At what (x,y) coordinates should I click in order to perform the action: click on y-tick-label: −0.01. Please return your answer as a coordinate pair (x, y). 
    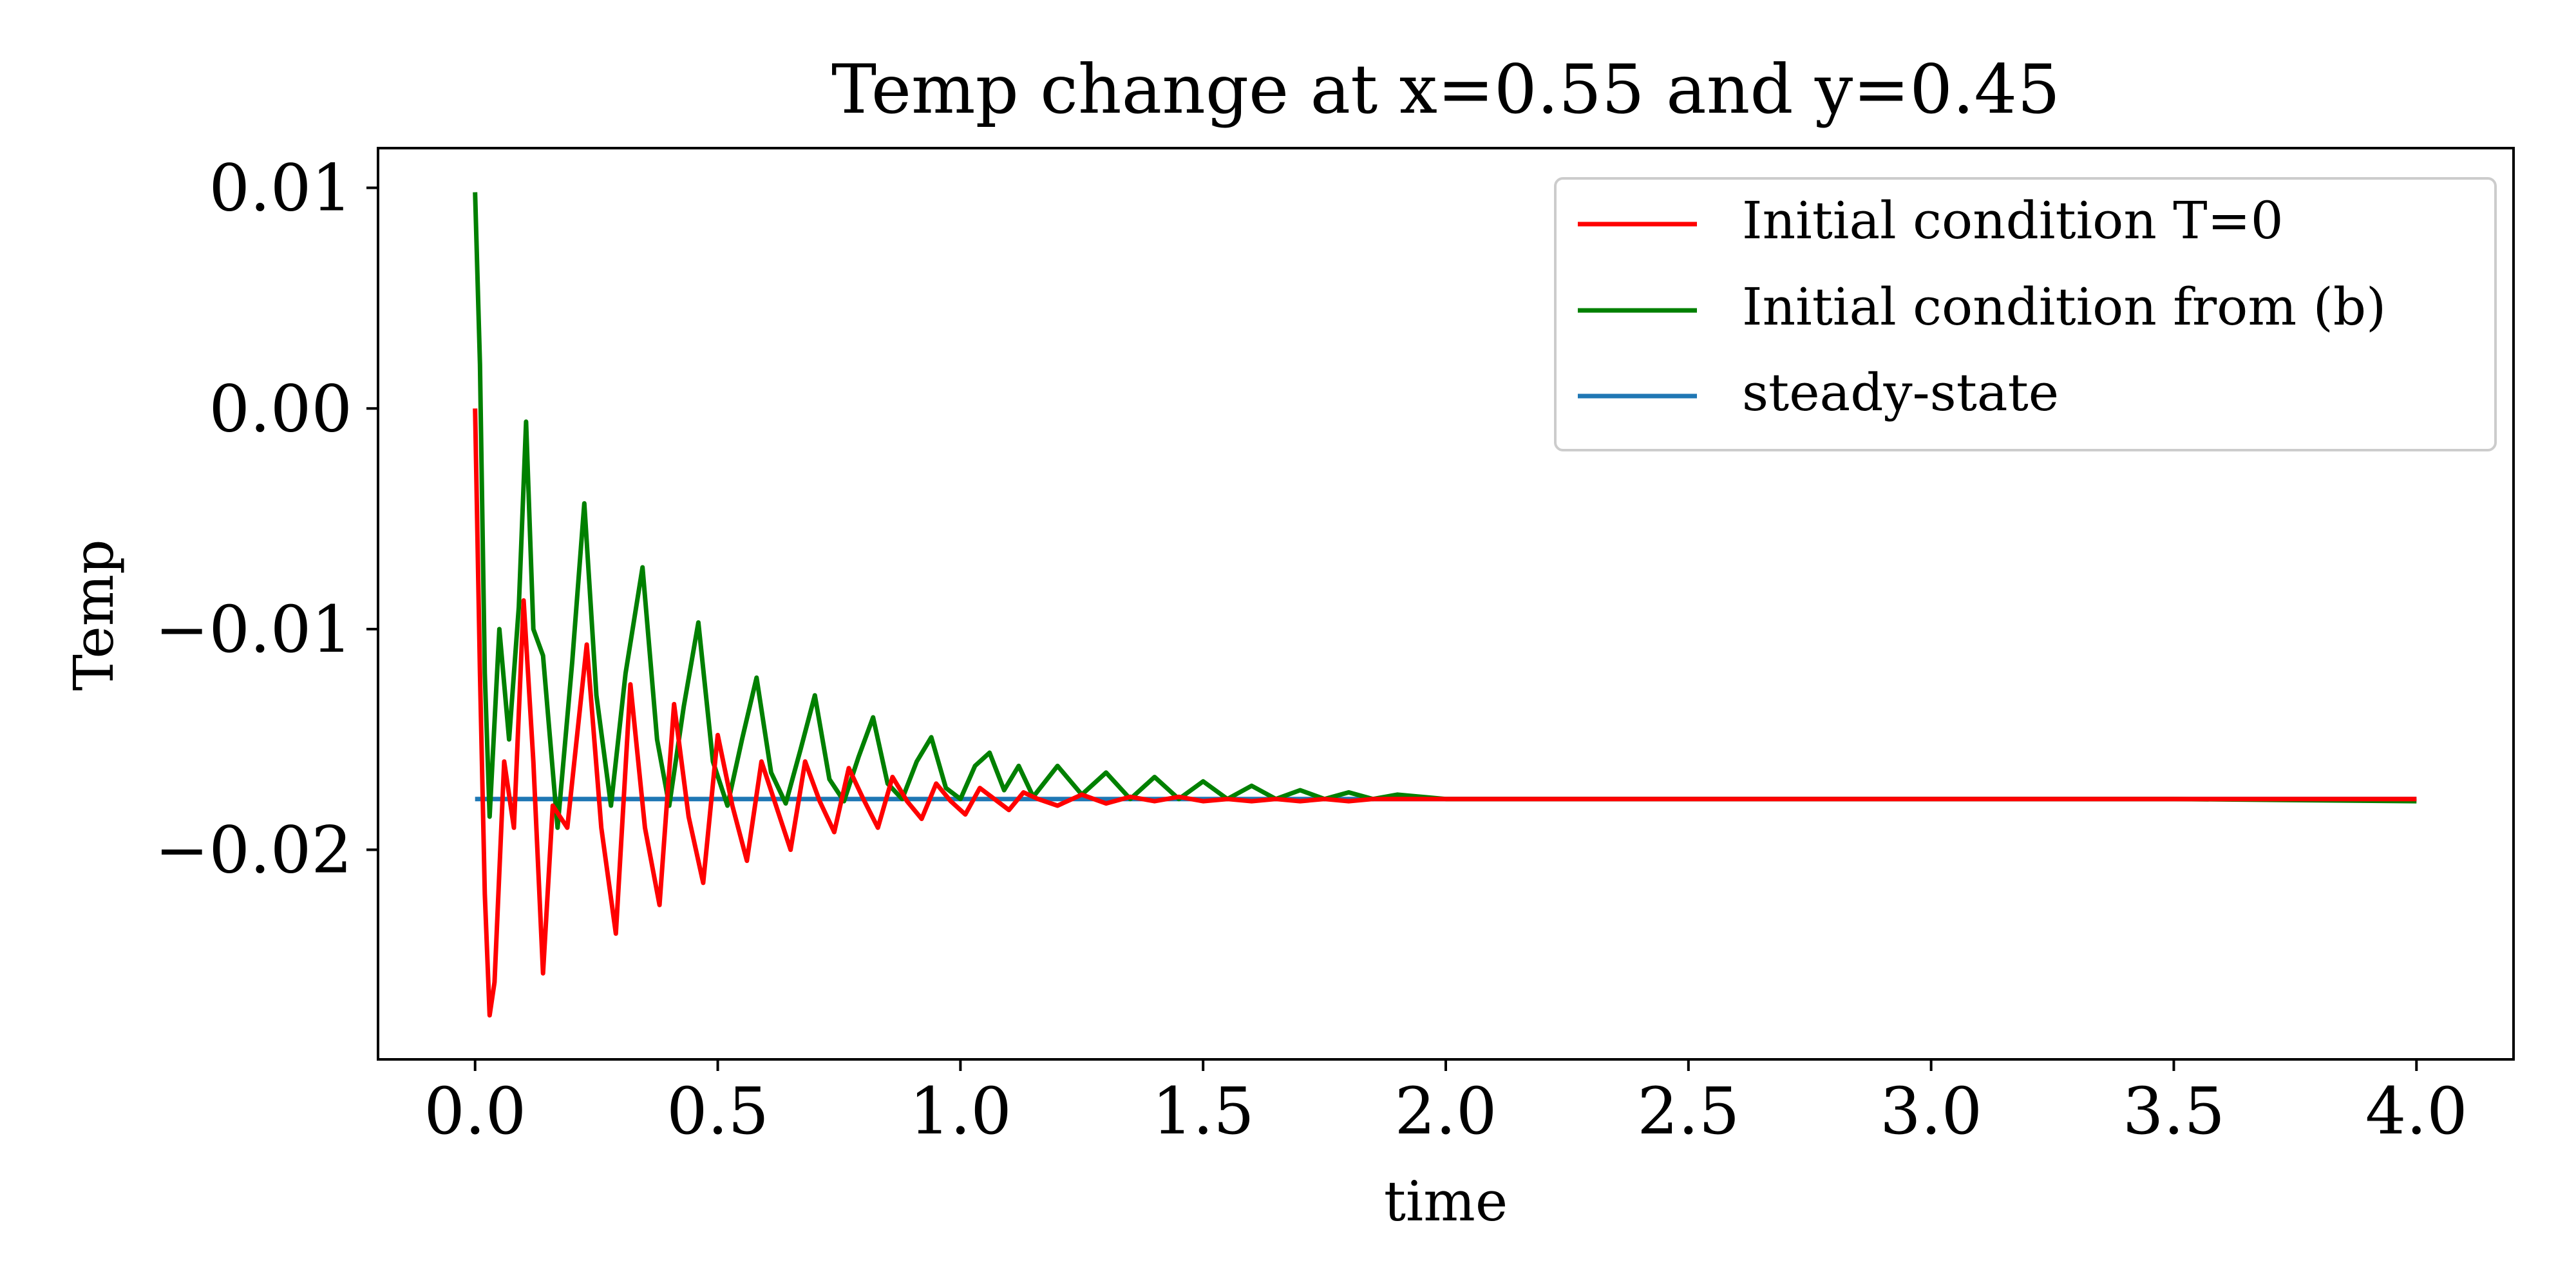
    Looking at the image, I should click on (254, 629).